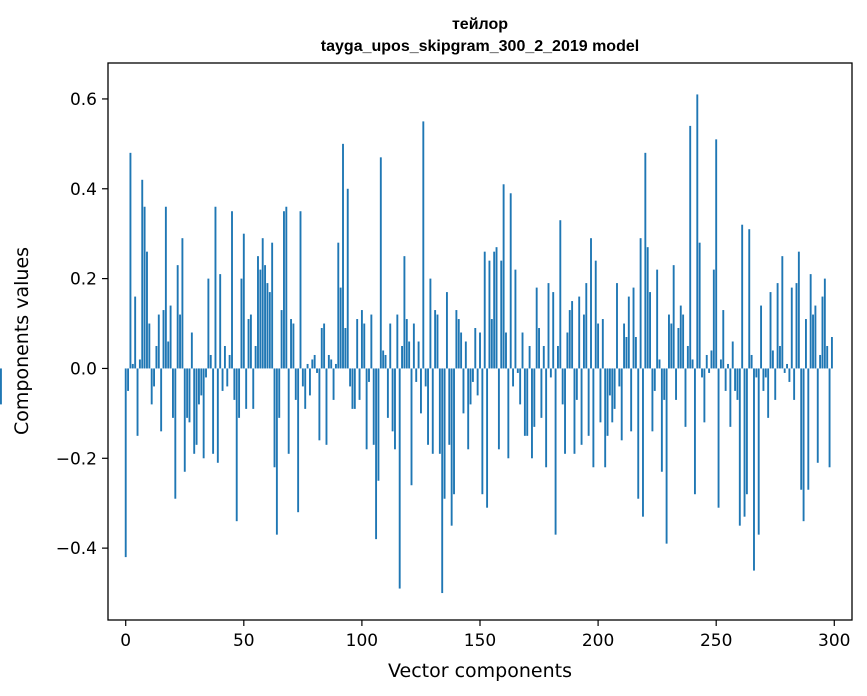  Describe the element at coordinates (598, 641) in the screenshot. I see `x-tick-label: 200` at that location.